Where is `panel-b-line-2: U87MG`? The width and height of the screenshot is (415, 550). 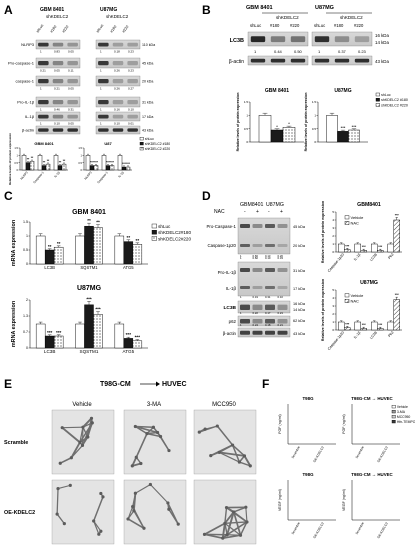
panel-b-line-2: U87MG is located at coordinates (324, 8).